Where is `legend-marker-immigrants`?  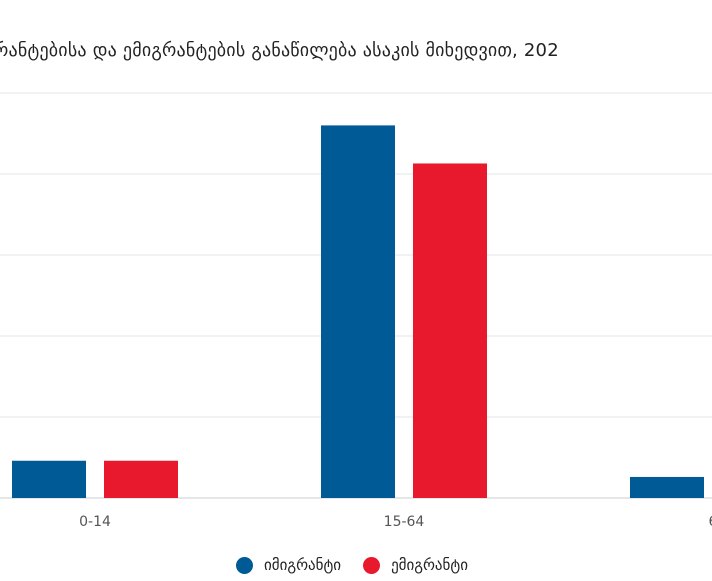 legend-marker-immigrants is located at coordinates (244, 565).